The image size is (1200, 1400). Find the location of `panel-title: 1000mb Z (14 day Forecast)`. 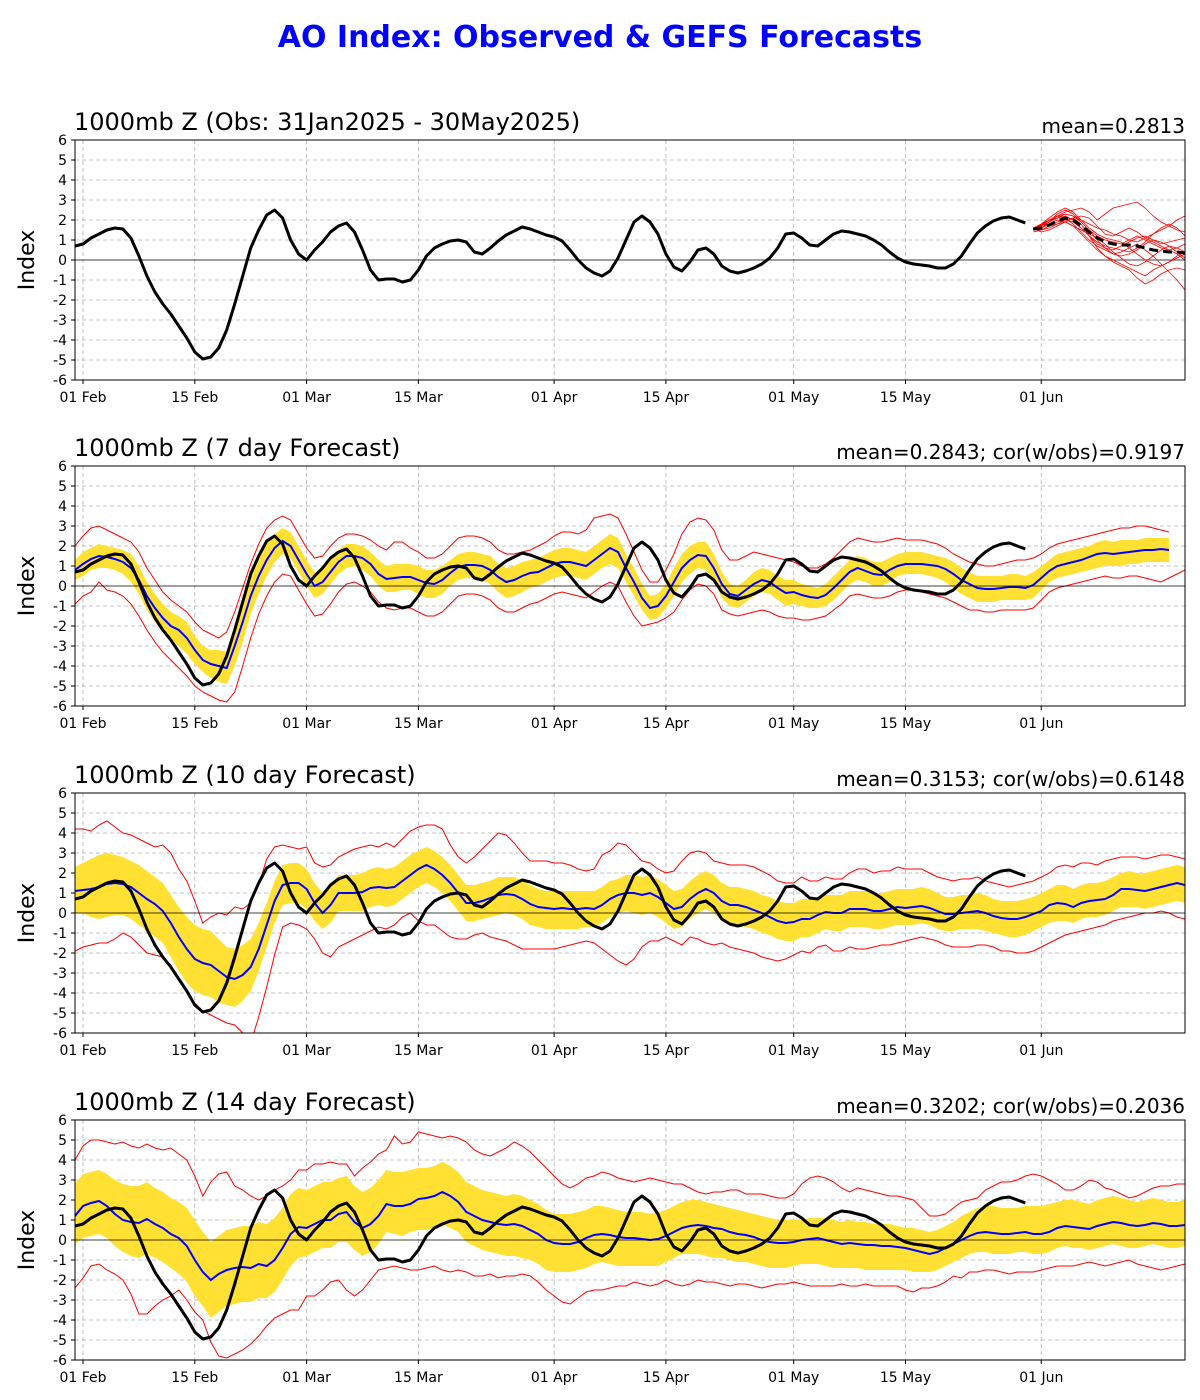

panel-title: 1000mb Z (14 day Forecast) is located at coordinates (245, 1102).